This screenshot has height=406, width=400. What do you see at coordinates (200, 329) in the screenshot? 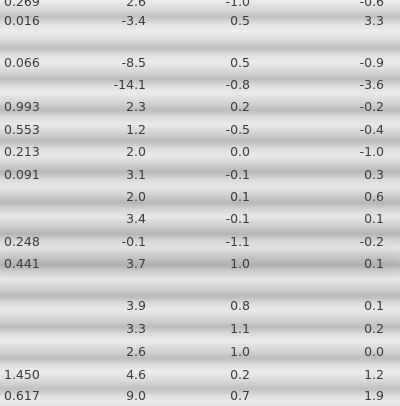
I see `table-row: 3.3 1.1 0.2` at bounding box center [200, 329].